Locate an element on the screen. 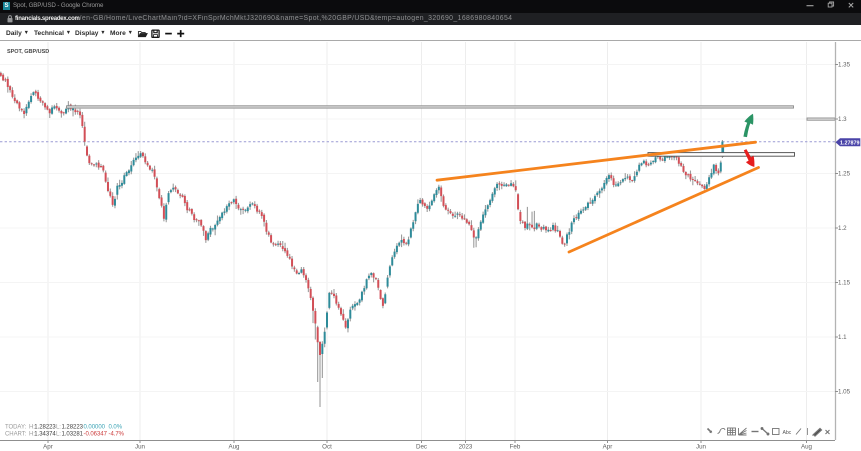 The height and width of the screenshot is (451, 861). svg-text: CHART: is located at coordinates (16, 435).